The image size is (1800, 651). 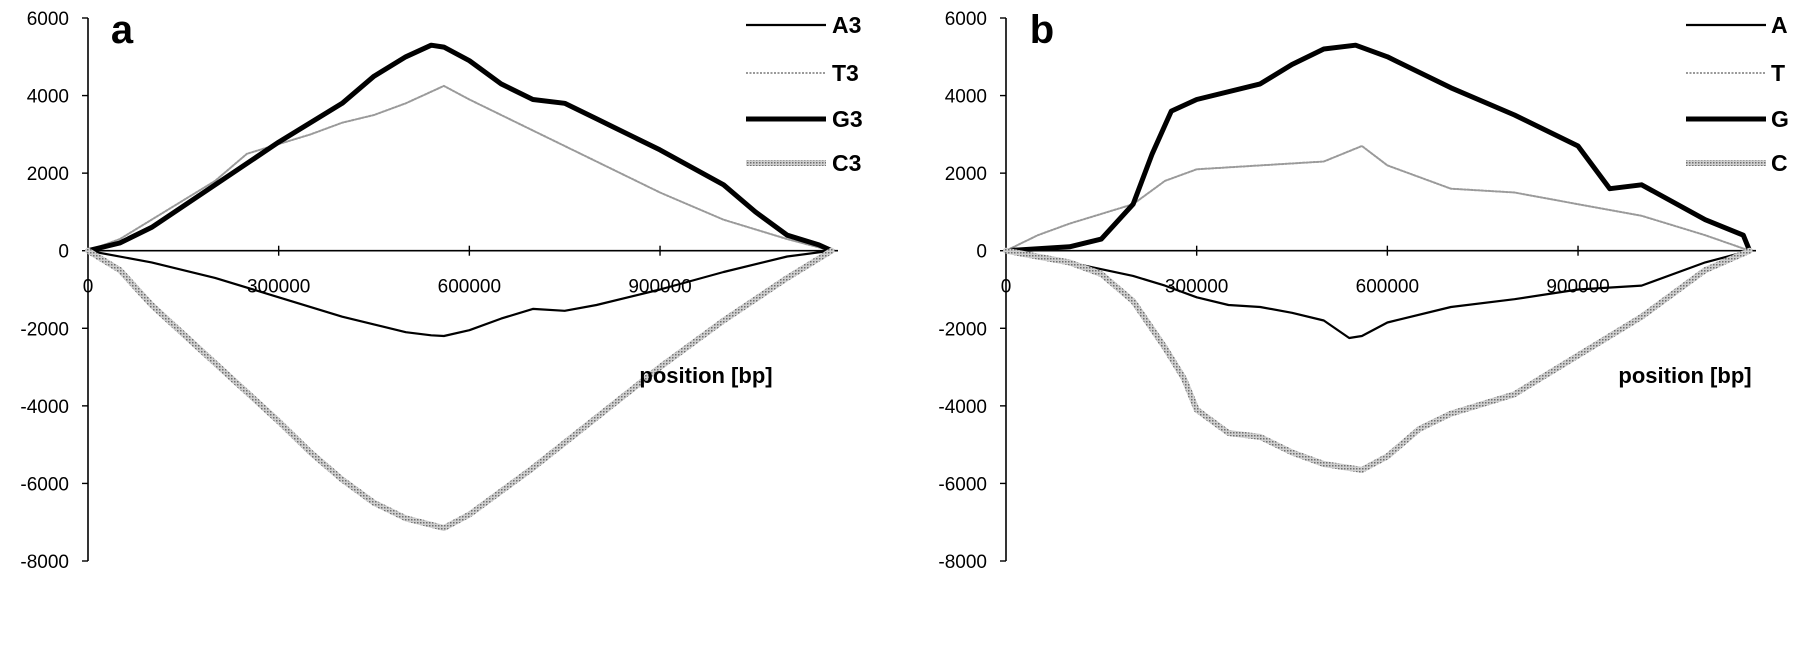 I want to click on panel-letter: b, so click(x=1042, y=30).